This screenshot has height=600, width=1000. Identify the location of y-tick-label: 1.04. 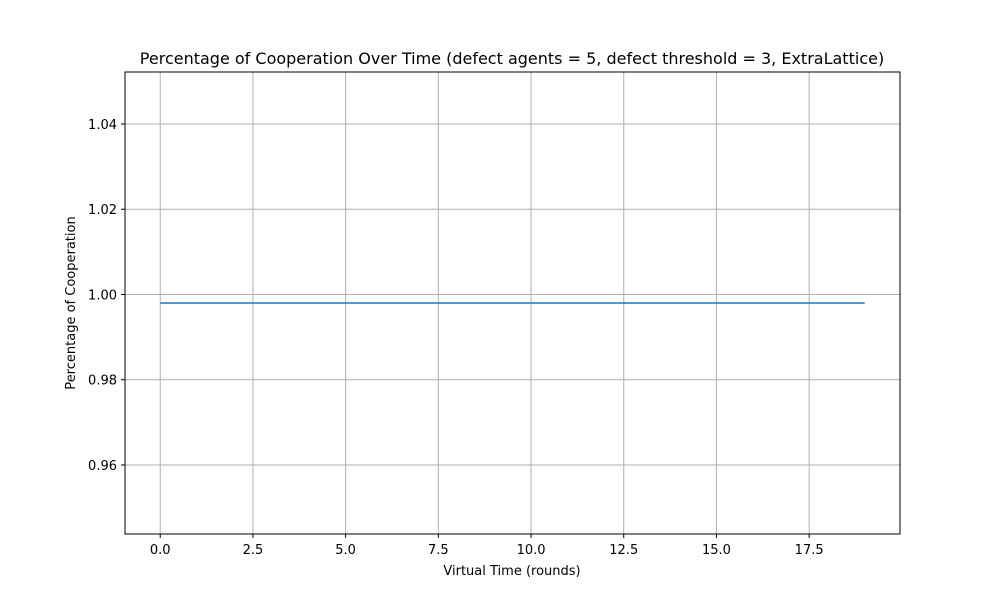
(102, 125).